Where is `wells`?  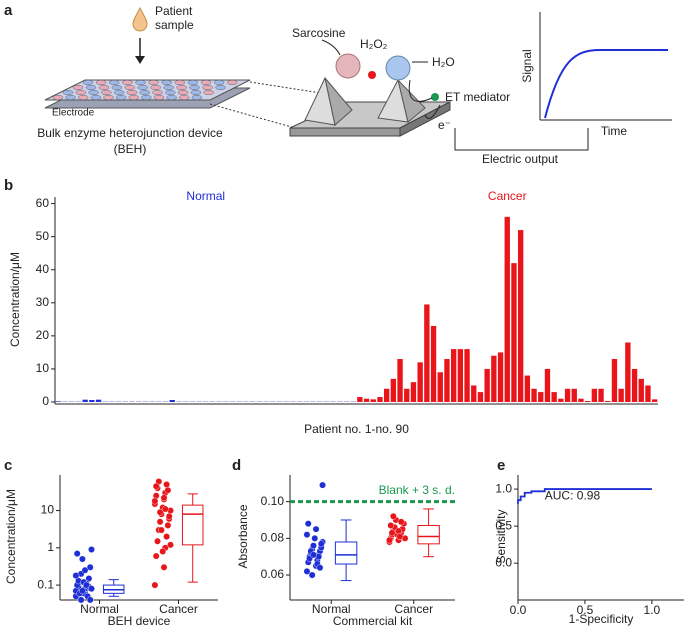 wells is located at coordinates (145, 90).